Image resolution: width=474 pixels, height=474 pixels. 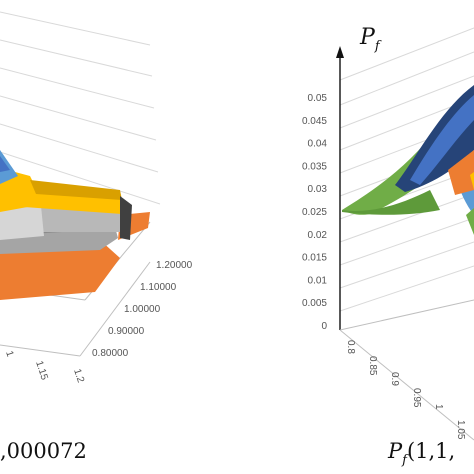 What do you see at coordinates (318, 235) in the screenshot?
I see `right-z-tick-label: 0.02` at bounding box center [318, 235].